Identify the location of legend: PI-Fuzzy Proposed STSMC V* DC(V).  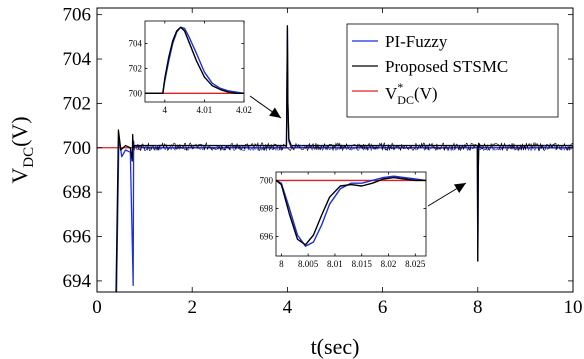
(452, 70).